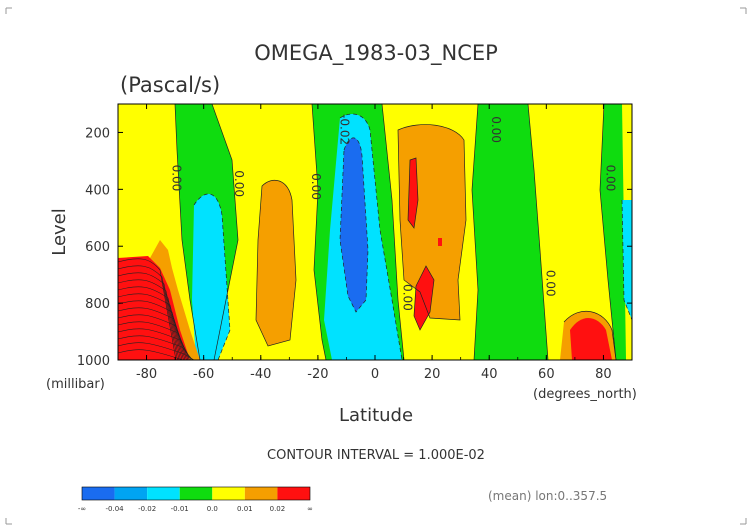  I want to click on x-tick-label: -40, so click(260, 374).